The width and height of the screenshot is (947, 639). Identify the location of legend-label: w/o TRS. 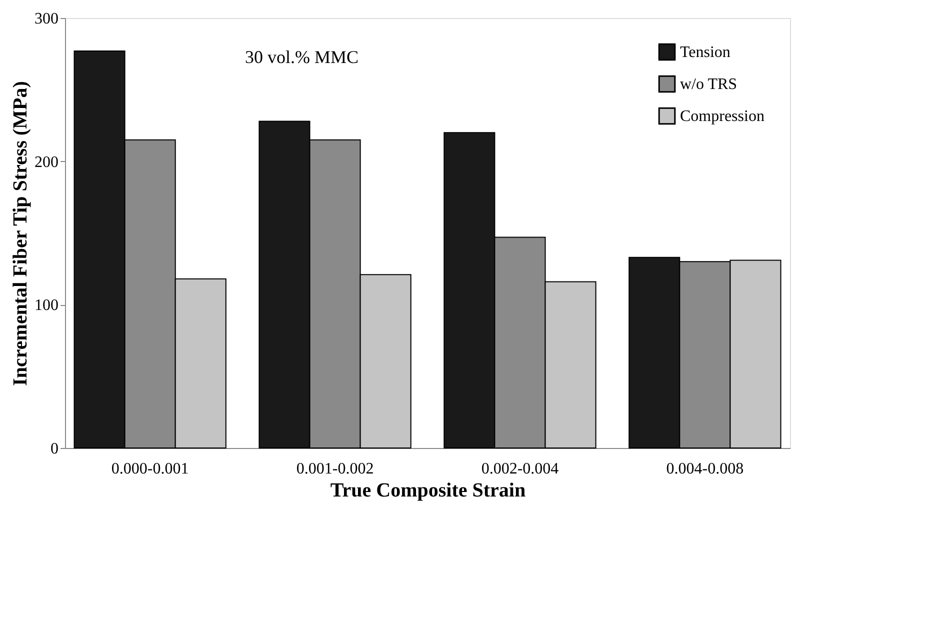
(709, 84).